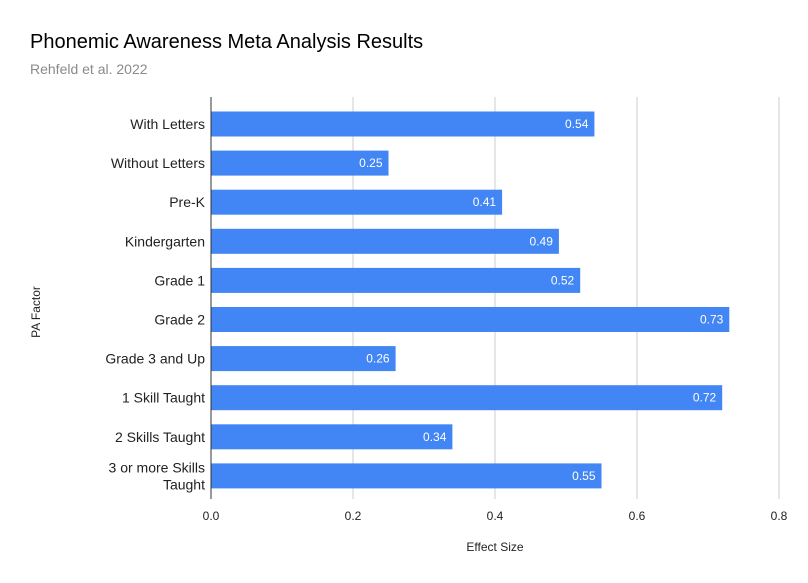  Describe the element at coordinates (160, 437) in the screenshot. I see `category-label: 2 Skills Taught` at that location.